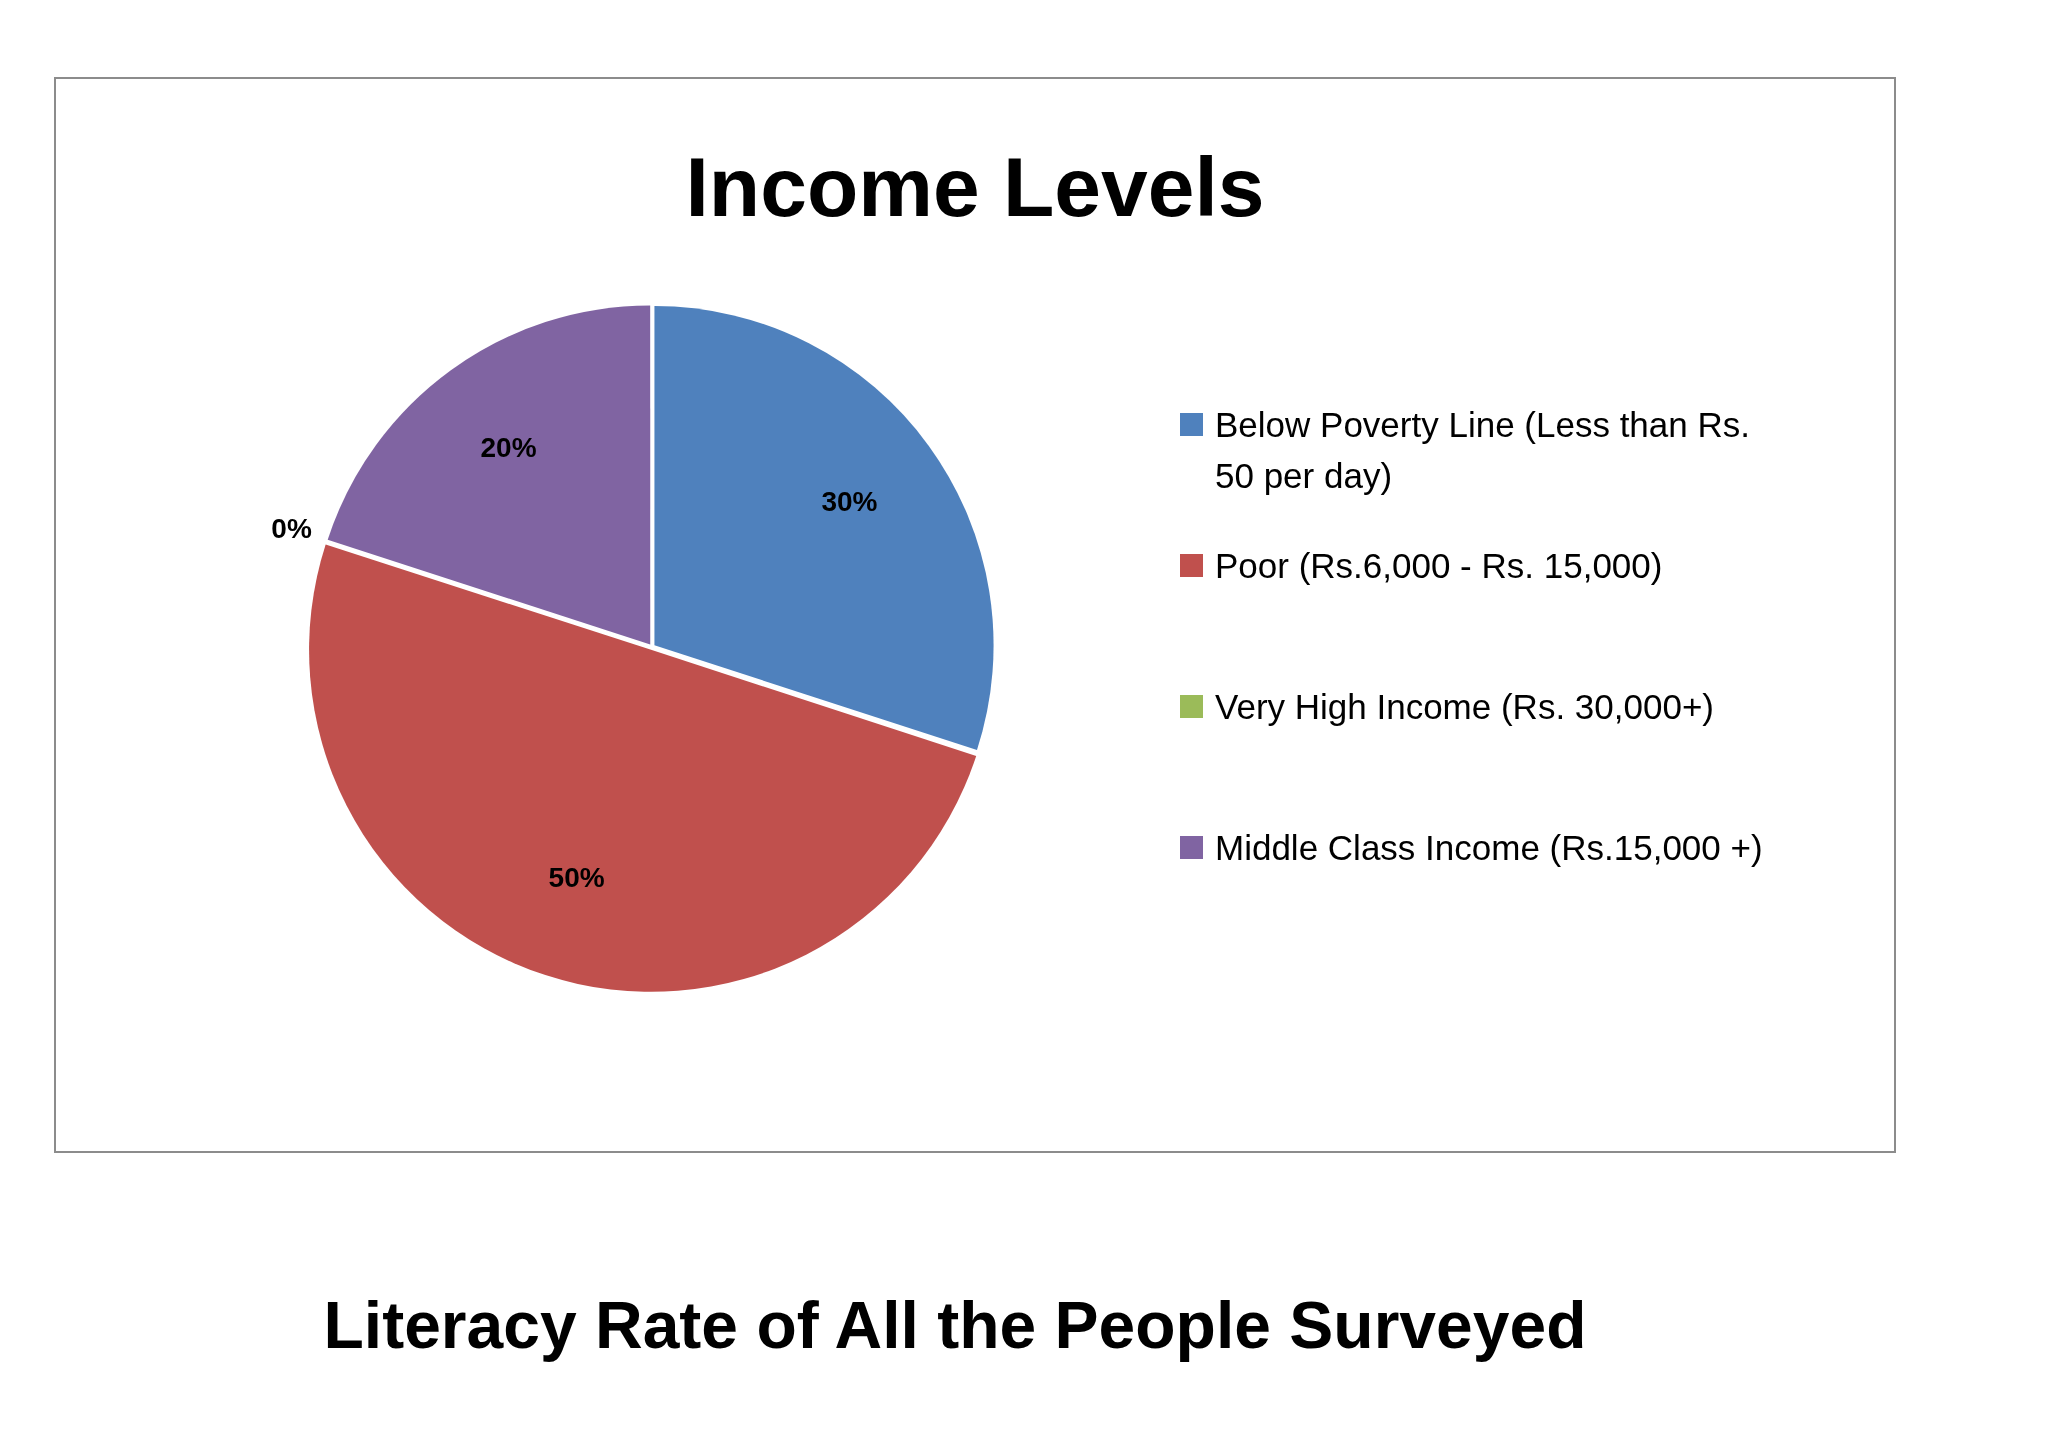  I want to click on legend-label: Below Poverty Line (Less than Rs. 50 per day), so click(1483, 450).